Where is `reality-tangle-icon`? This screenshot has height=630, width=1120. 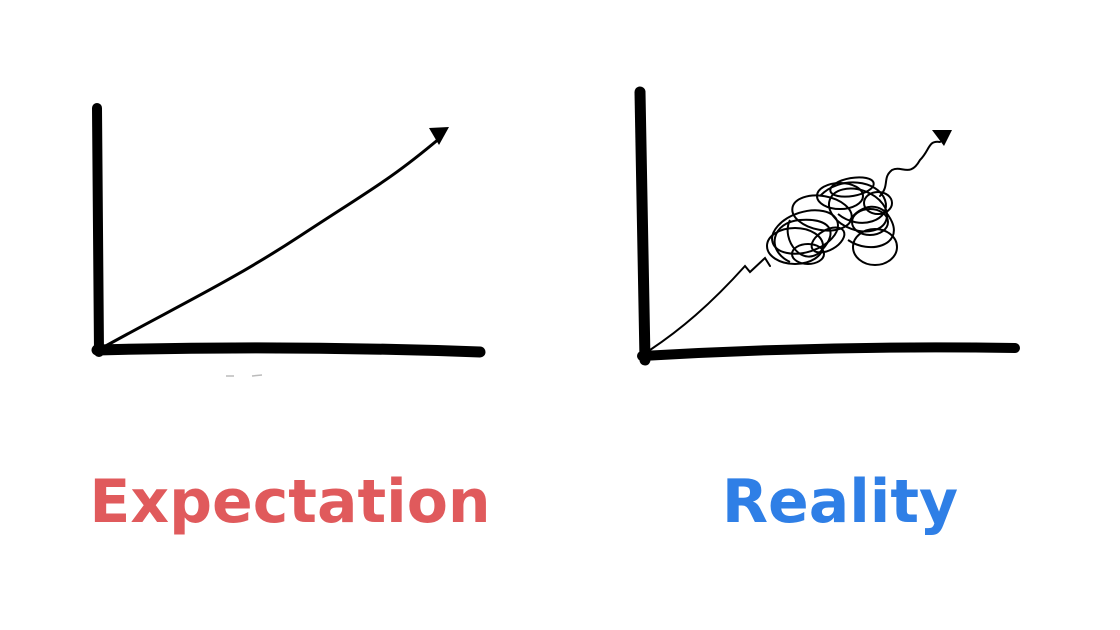 reality-tangle-icon is located at coordinates (832, 221).